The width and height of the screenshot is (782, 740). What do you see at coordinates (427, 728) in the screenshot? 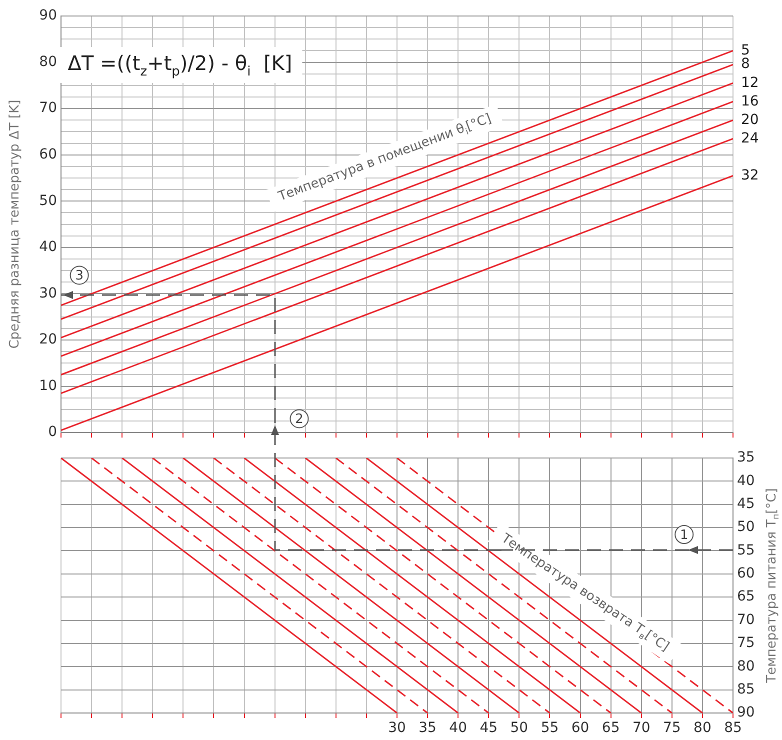
I see `x-tick-label: 35` at bounding box center [427, 728].